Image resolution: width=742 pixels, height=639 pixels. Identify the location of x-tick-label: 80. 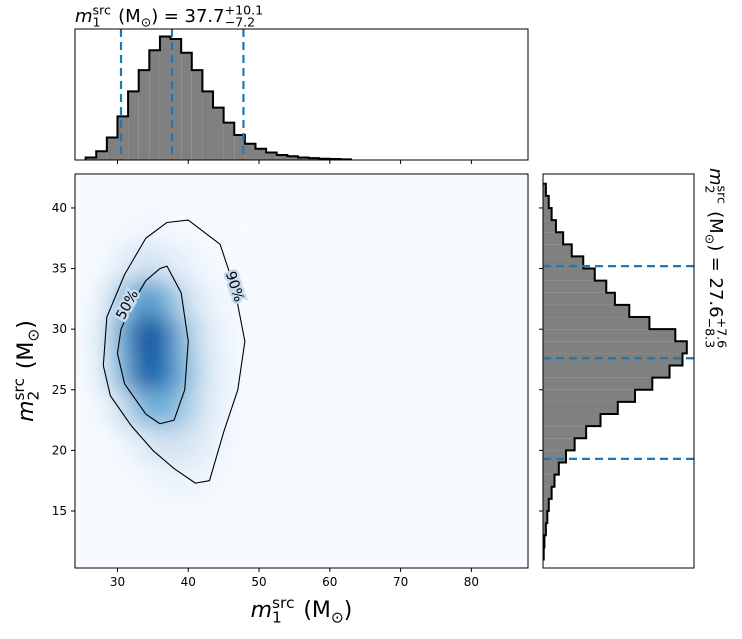
(471, 582).